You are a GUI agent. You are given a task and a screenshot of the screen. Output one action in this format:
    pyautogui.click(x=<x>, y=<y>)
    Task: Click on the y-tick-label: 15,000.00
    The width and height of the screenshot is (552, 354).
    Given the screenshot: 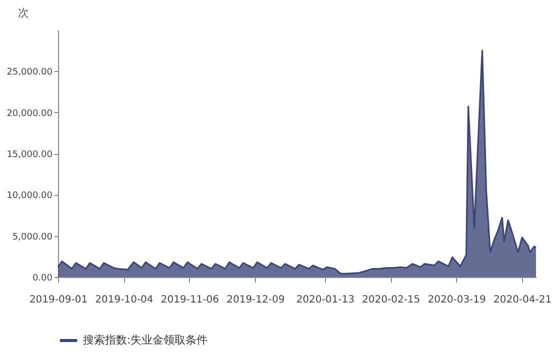 What is the action you would take?
    pyautogui.click(x=29, y=155)
    